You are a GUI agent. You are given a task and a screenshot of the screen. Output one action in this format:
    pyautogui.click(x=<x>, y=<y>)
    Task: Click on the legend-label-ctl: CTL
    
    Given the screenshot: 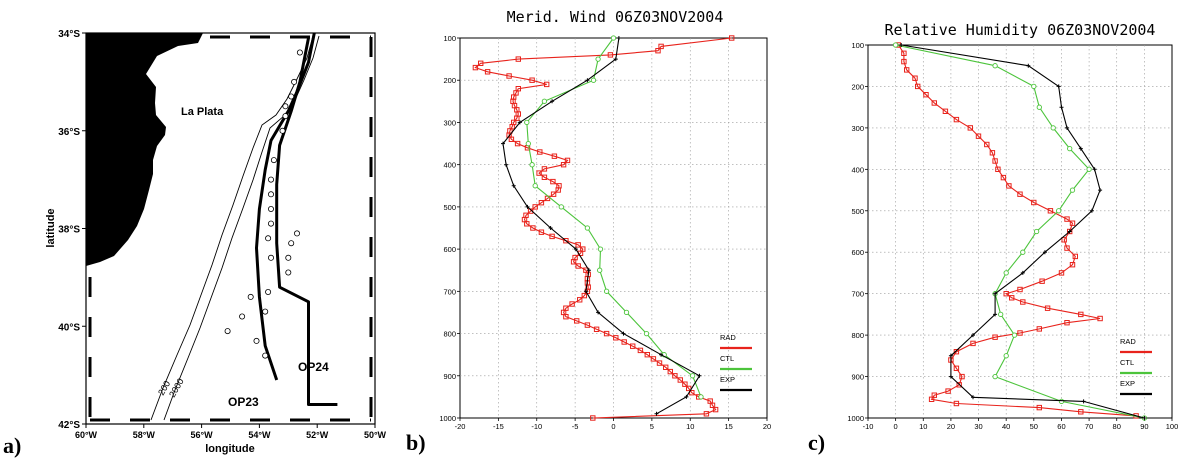 What is the action you would take?
    pyautogui.click(x=727, y=358)
    